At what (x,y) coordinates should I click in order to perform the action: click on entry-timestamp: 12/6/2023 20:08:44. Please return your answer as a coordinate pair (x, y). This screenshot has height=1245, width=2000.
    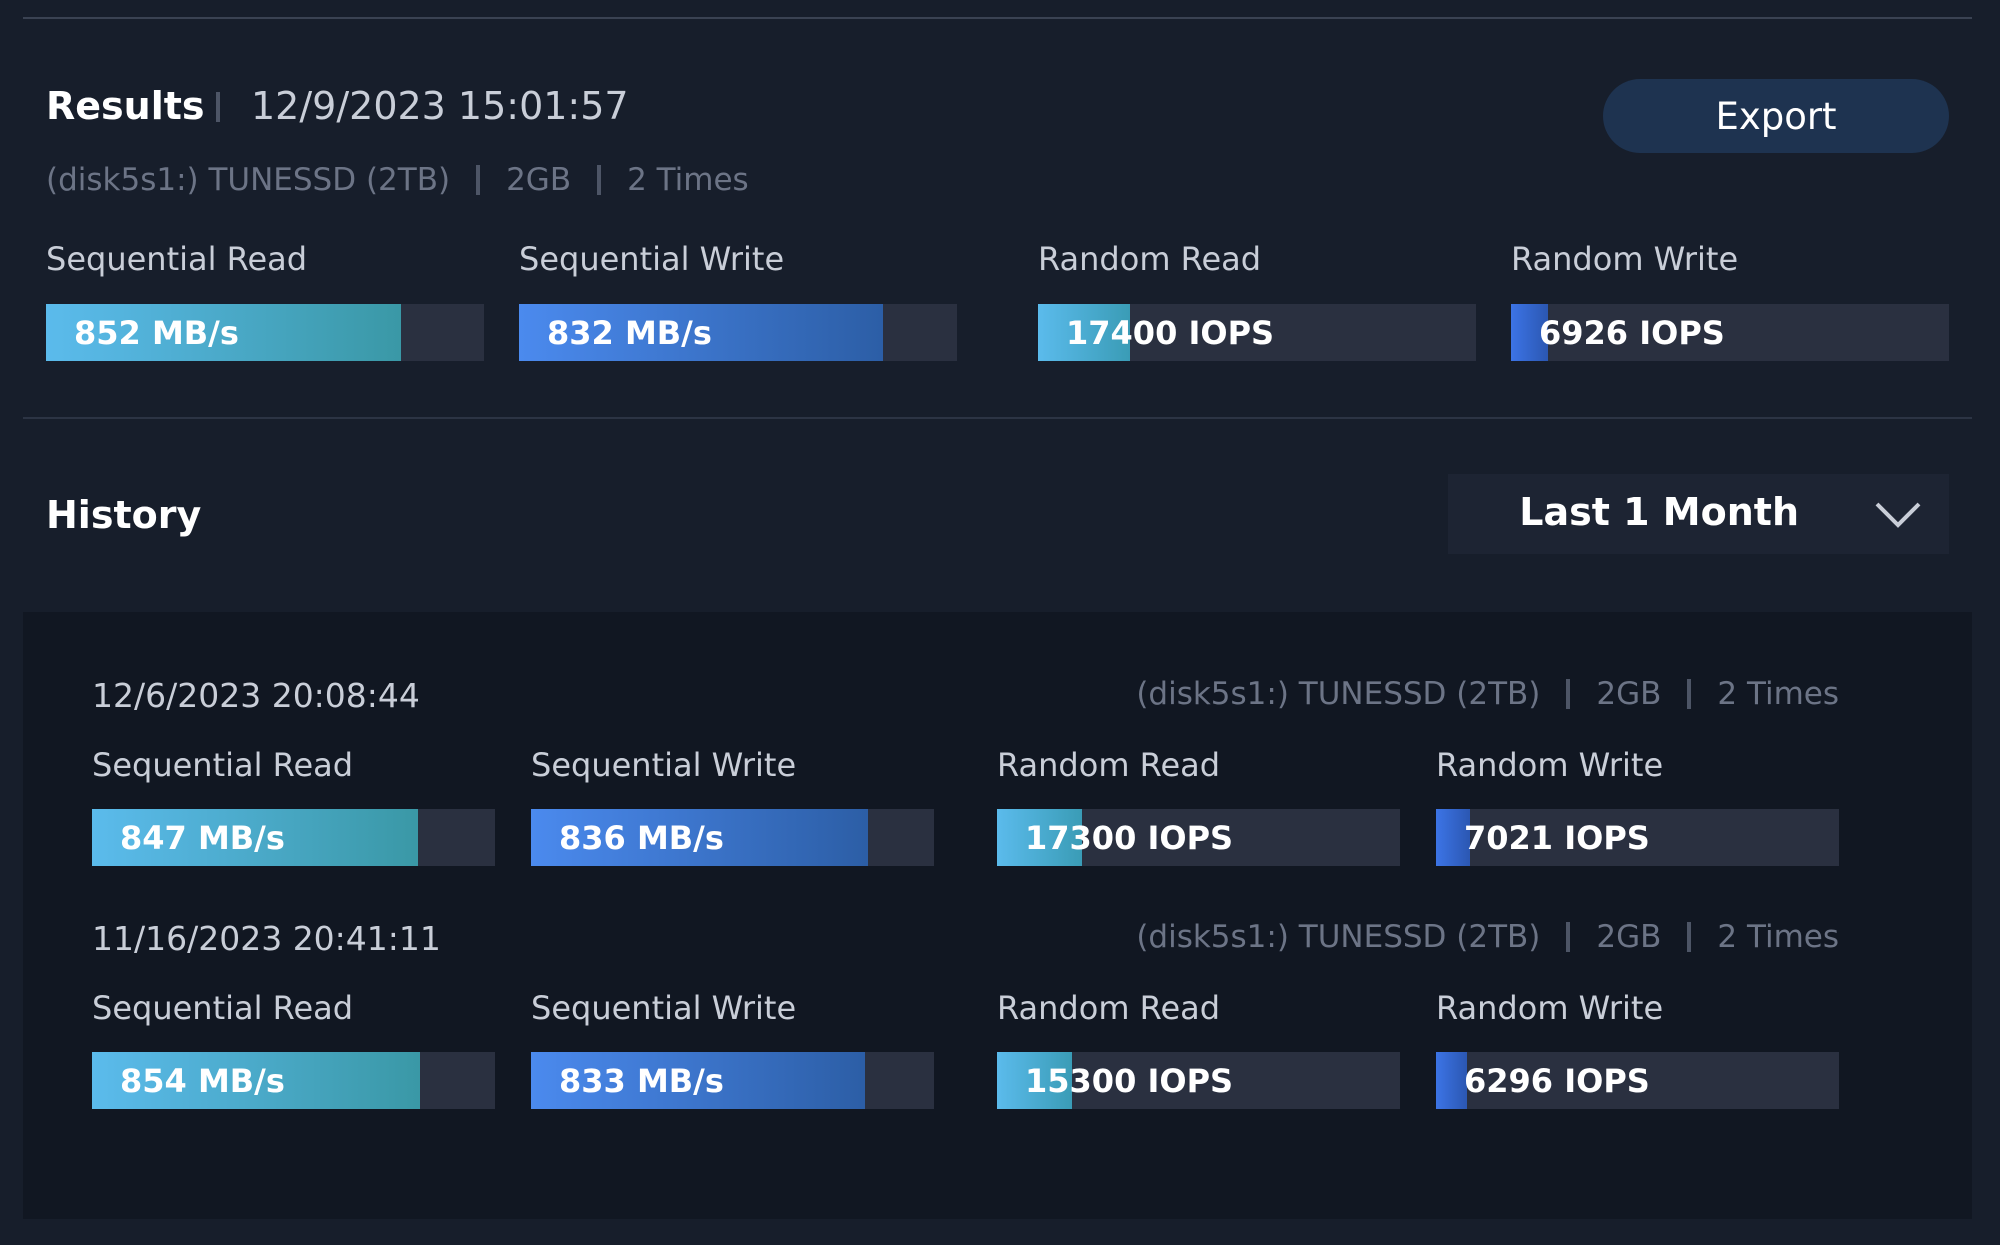
    Looking at the image, I should click on (256, 695).